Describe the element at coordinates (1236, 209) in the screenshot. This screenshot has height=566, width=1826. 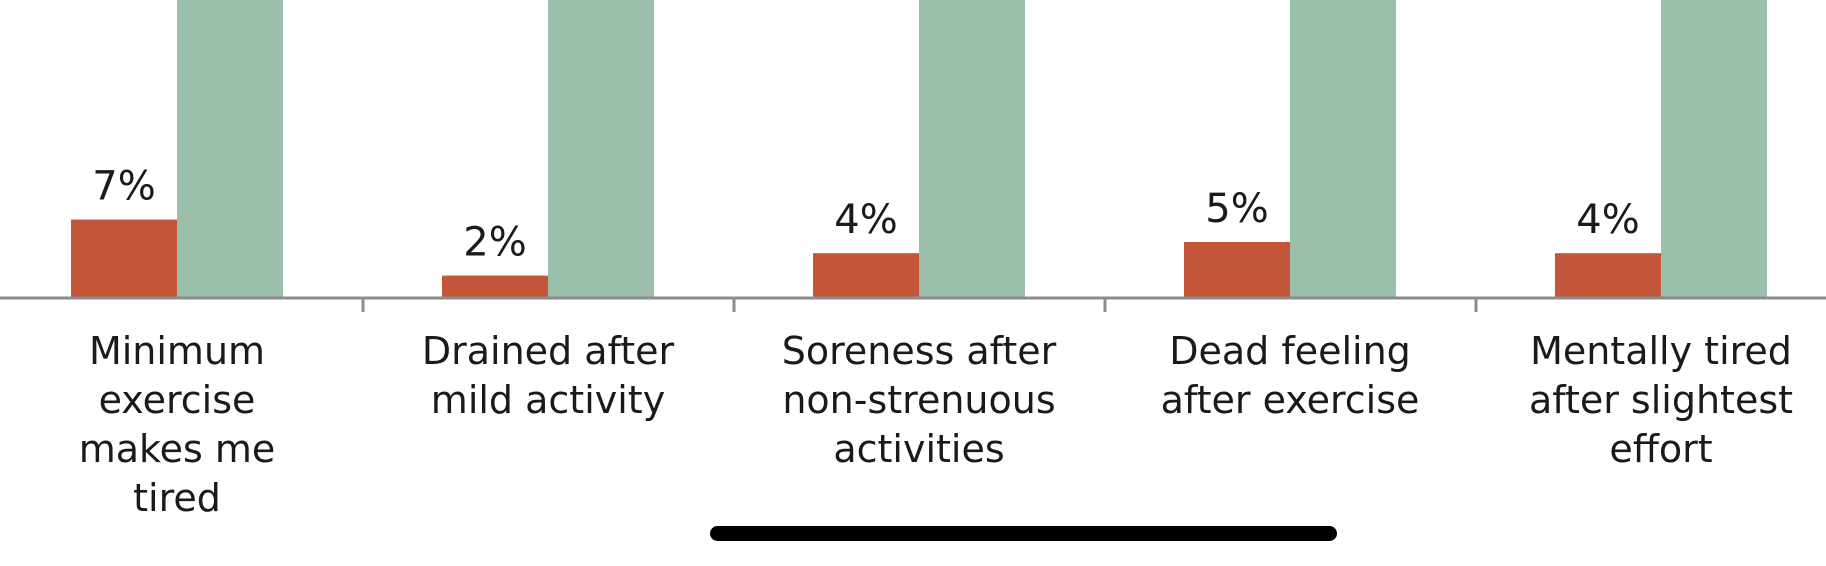
I see `data-label: 5%` at that location.